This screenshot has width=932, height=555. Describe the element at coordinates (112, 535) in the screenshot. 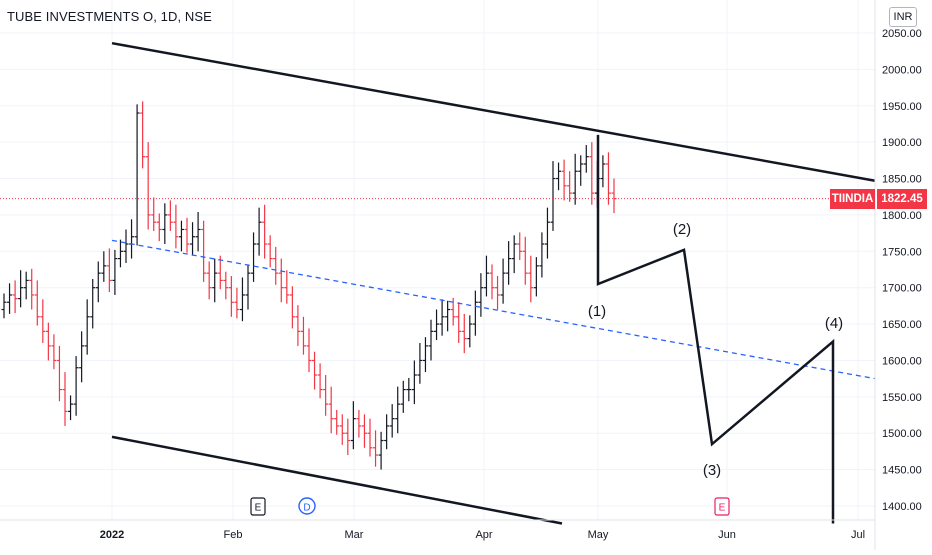

I see `x-tick-label: 2022` at that location.